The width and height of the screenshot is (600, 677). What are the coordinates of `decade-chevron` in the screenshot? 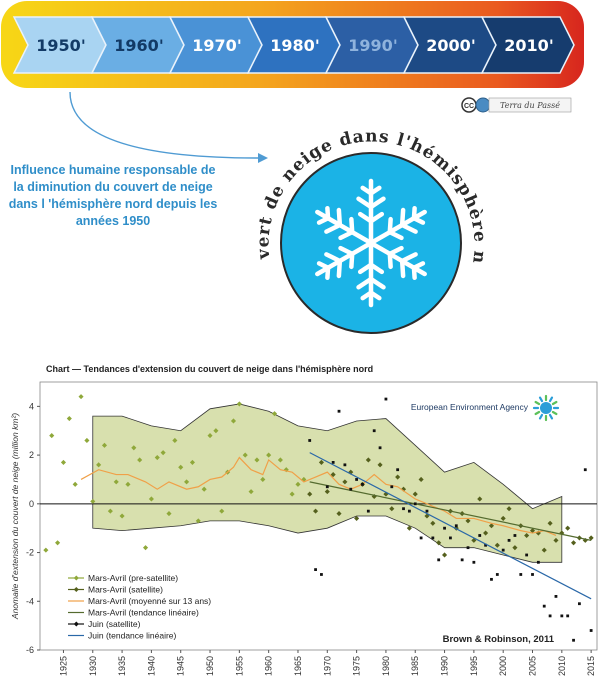 It's located at (527, 45).